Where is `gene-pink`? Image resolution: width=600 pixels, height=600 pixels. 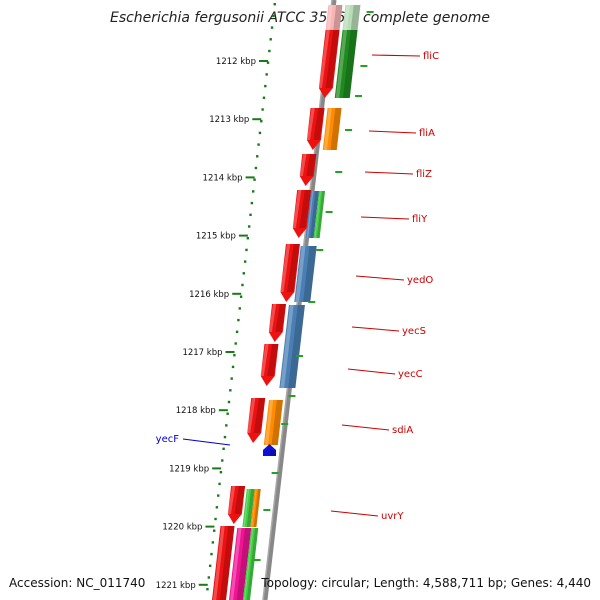 gene-pink is located at coordinates (240, 564).